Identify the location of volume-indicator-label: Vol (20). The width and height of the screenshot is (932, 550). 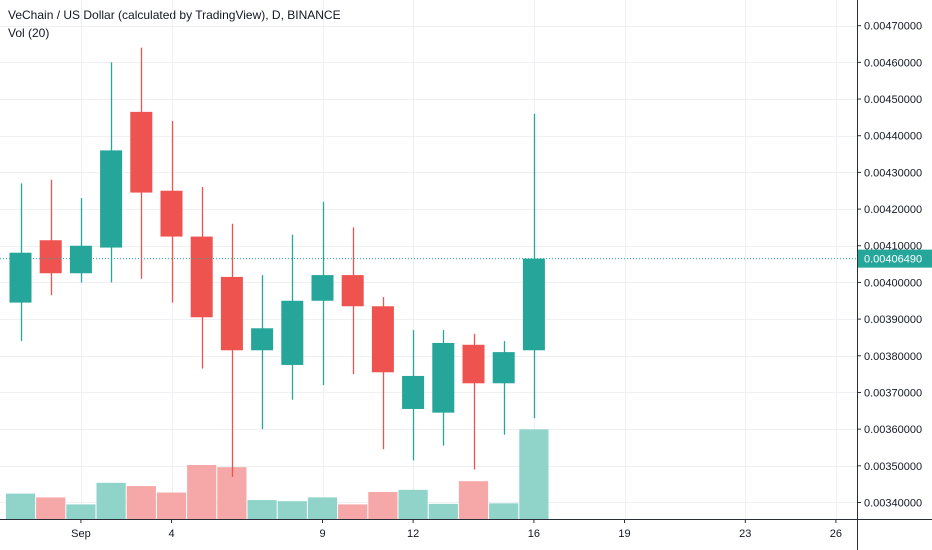
(29, 33).